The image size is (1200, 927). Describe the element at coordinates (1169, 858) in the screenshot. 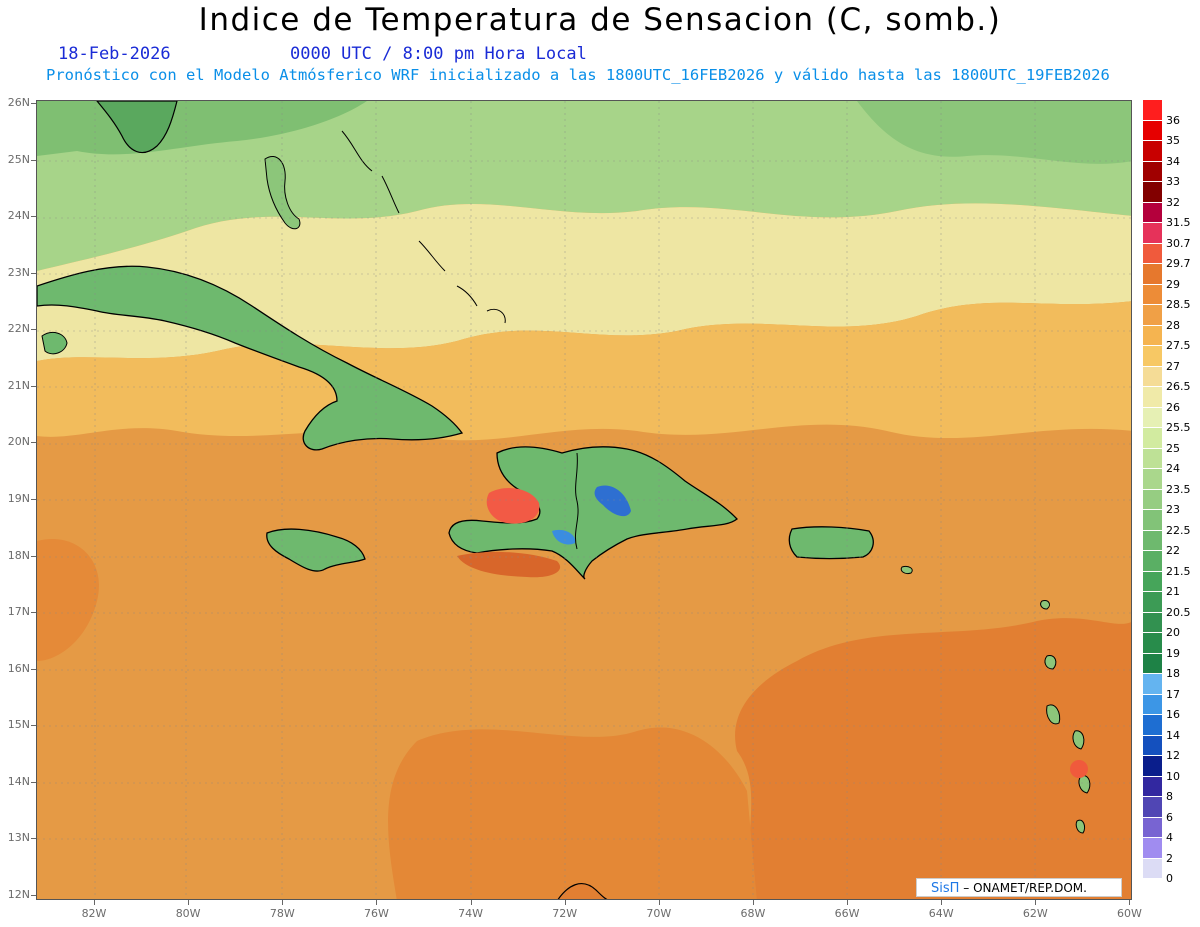

I see `colorbar-label: 2` at that location.